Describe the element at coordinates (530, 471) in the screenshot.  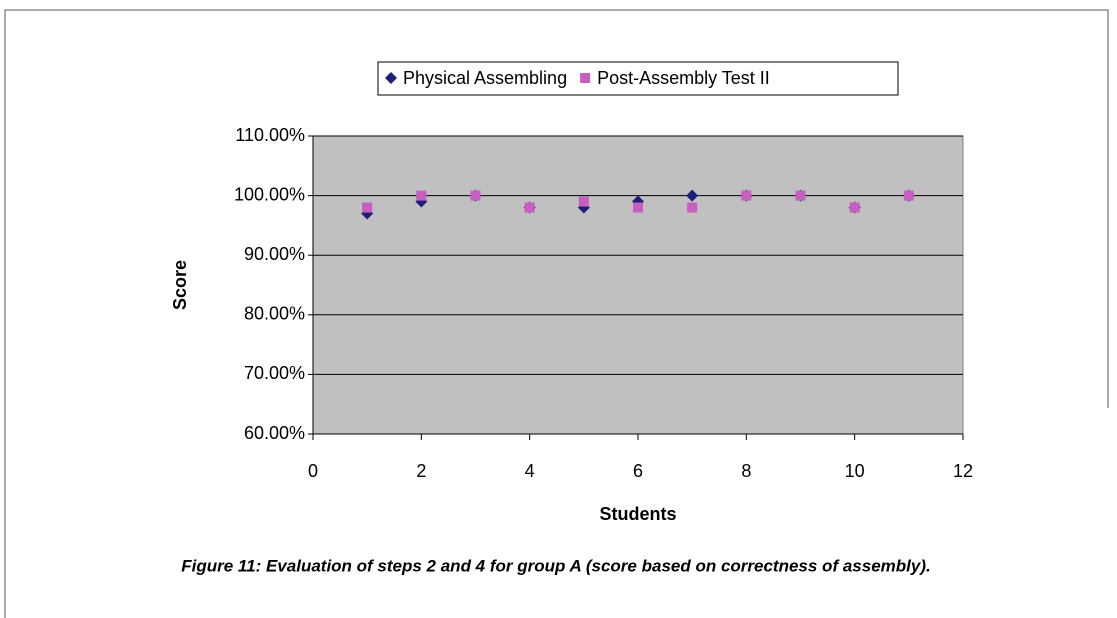
I see `x-tick-label: 4` at that location.